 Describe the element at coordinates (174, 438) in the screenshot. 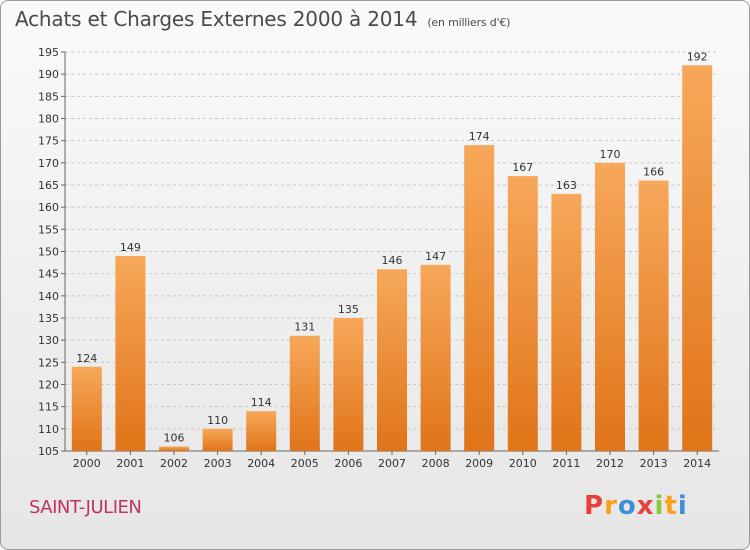

I see `value-label-2002: 106` at that location.